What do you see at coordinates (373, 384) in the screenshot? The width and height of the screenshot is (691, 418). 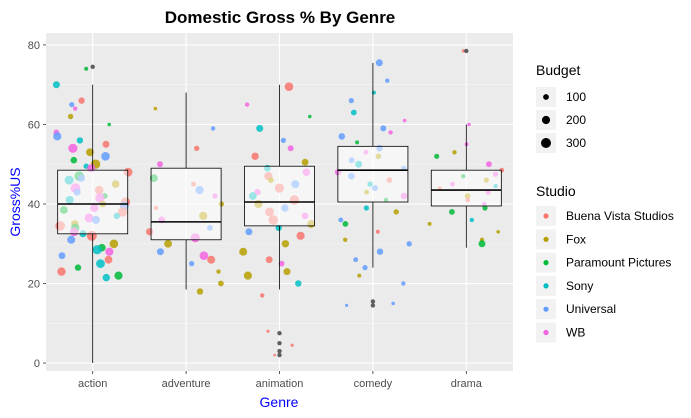 I see `x-tick-label: comedy` at bounding box center [373, 384].